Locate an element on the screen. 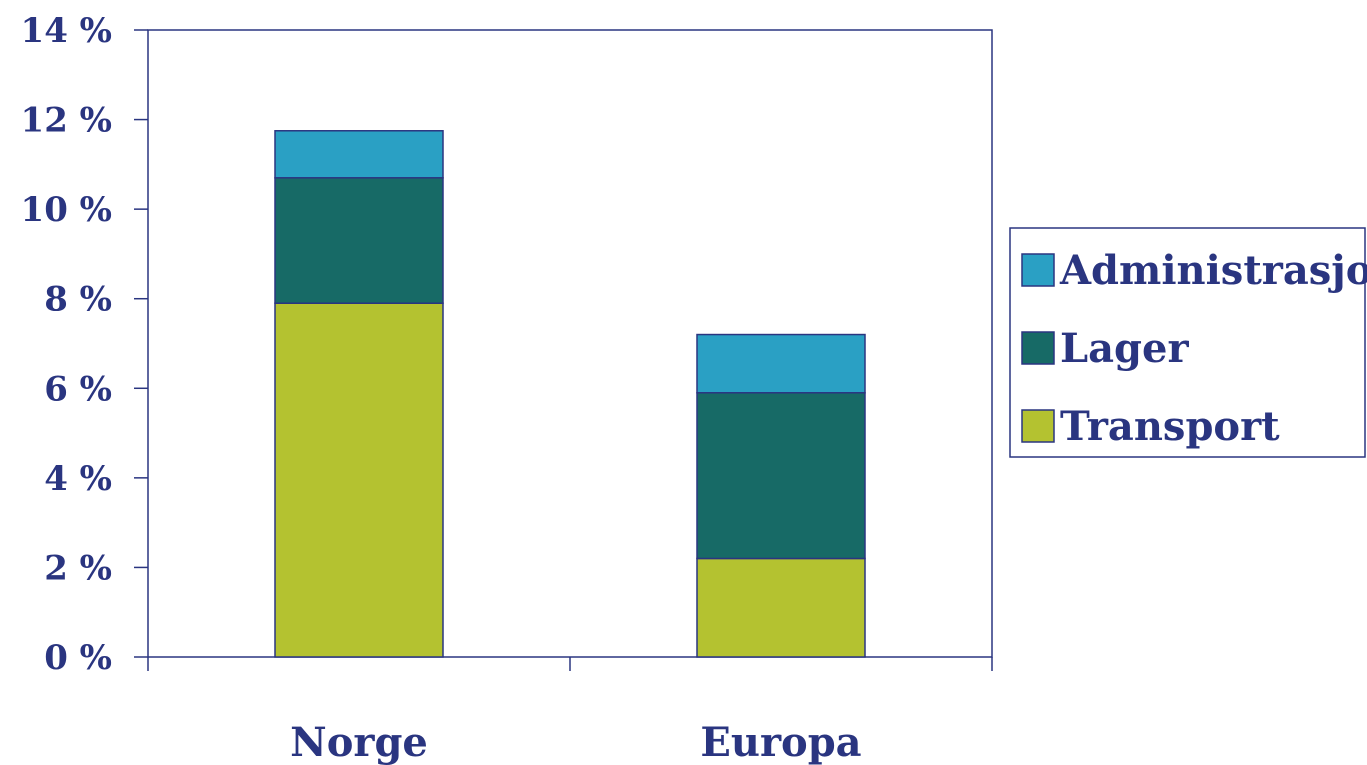  x-category-label: Norge is located at coordinates (359, 742).